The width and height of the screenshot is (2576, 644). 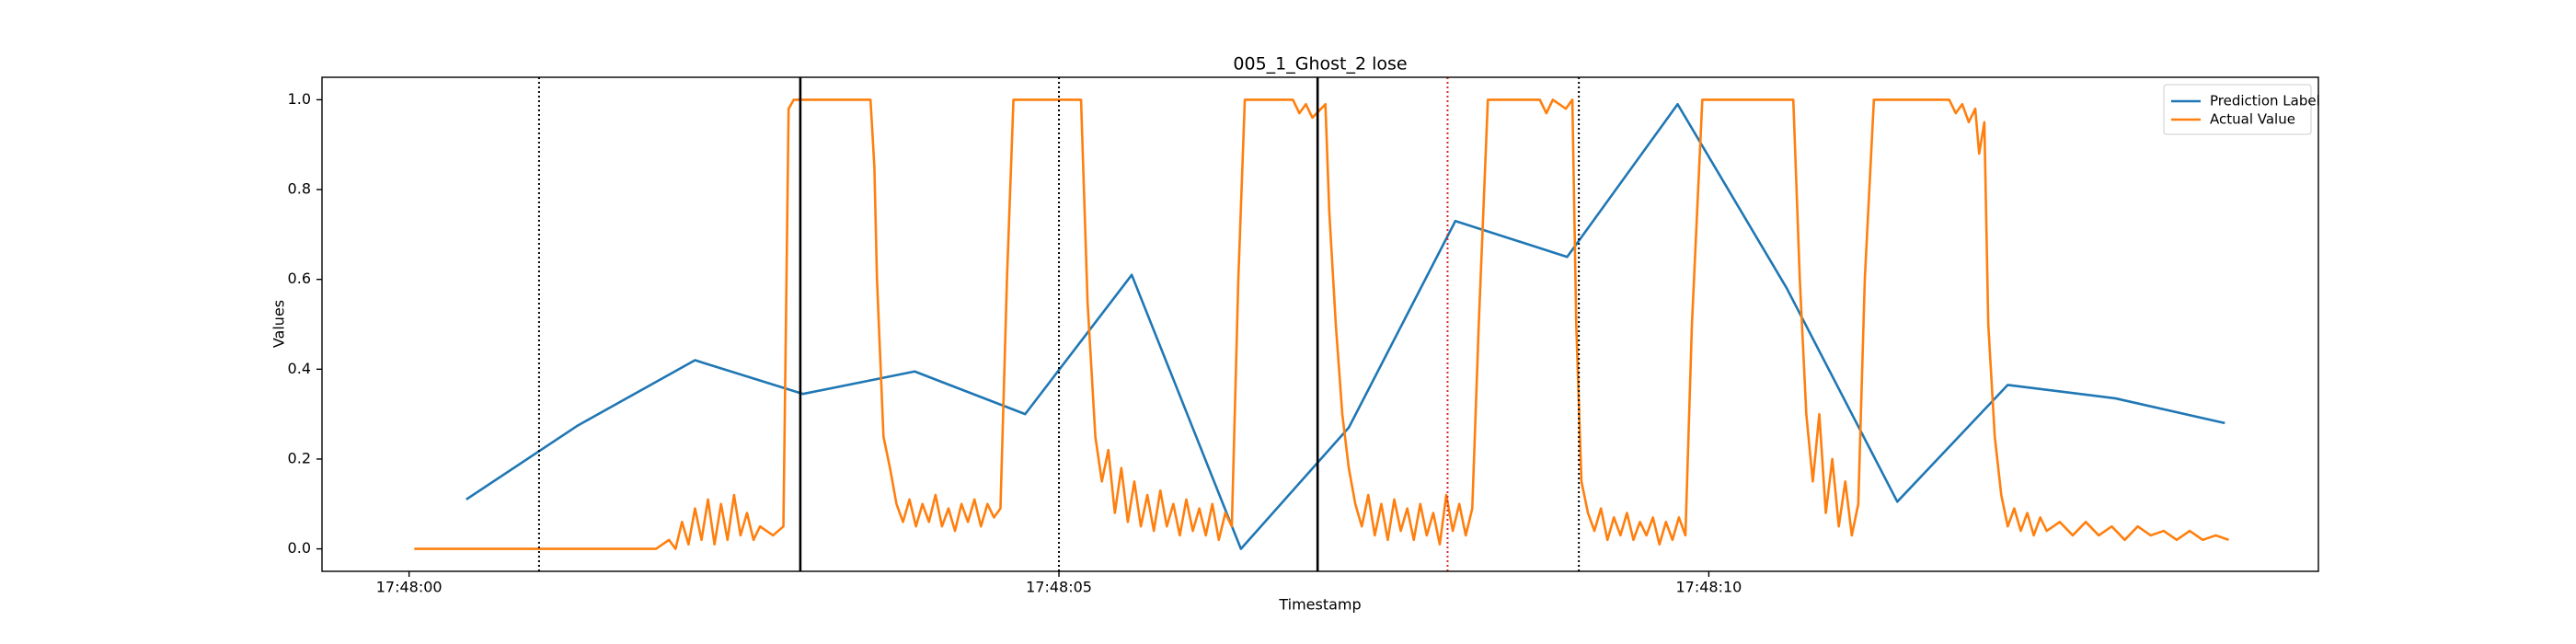 What do you see at coordinates (299, 457) in the screenshot?
I see `y-tick-label: 0.2` at bounding box center [299, 457].